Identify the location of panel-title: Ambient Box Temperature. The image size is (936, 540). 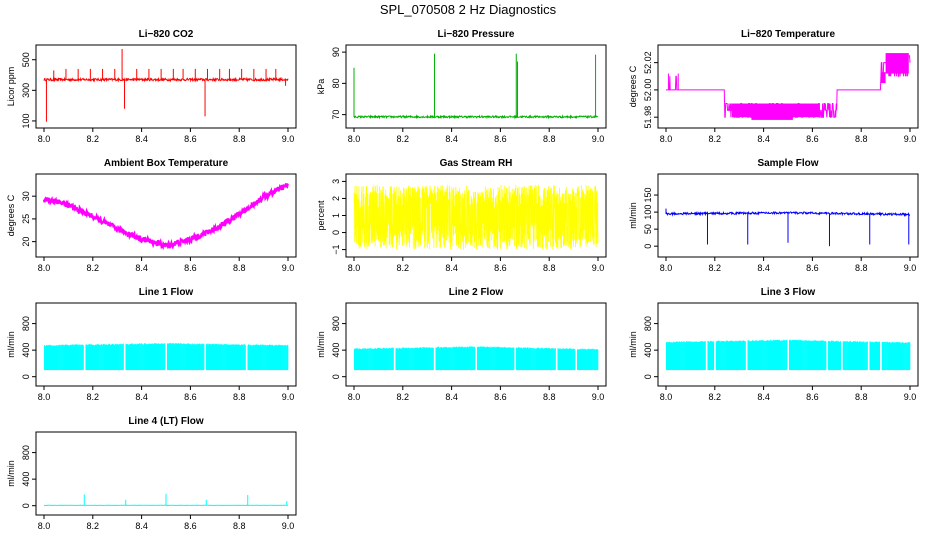
(166, 163).